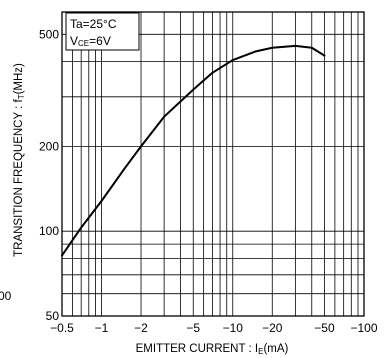 This screenshot has height=358, width=388. What do you see at coordinates (49, 231) in the screenshot?
I see `y-tick-label: 100` at bounding box center [49, 231].